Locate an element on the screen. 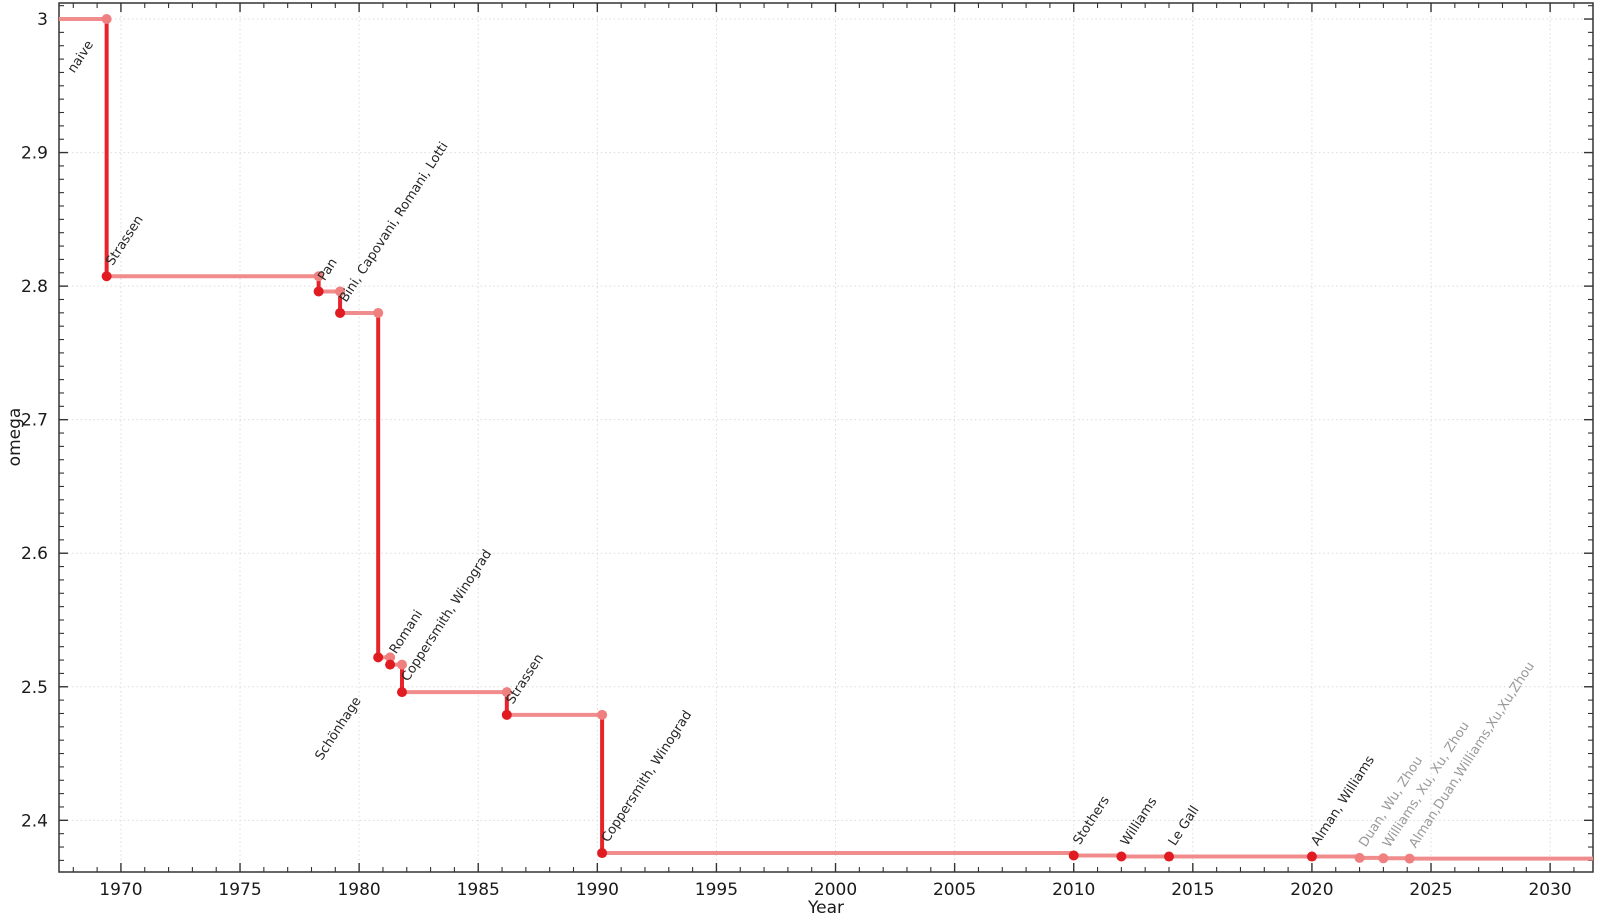 The width and height of the screenshot is (1600, 920). x-tick-label: 2005 is located at coordinates (954, 890).